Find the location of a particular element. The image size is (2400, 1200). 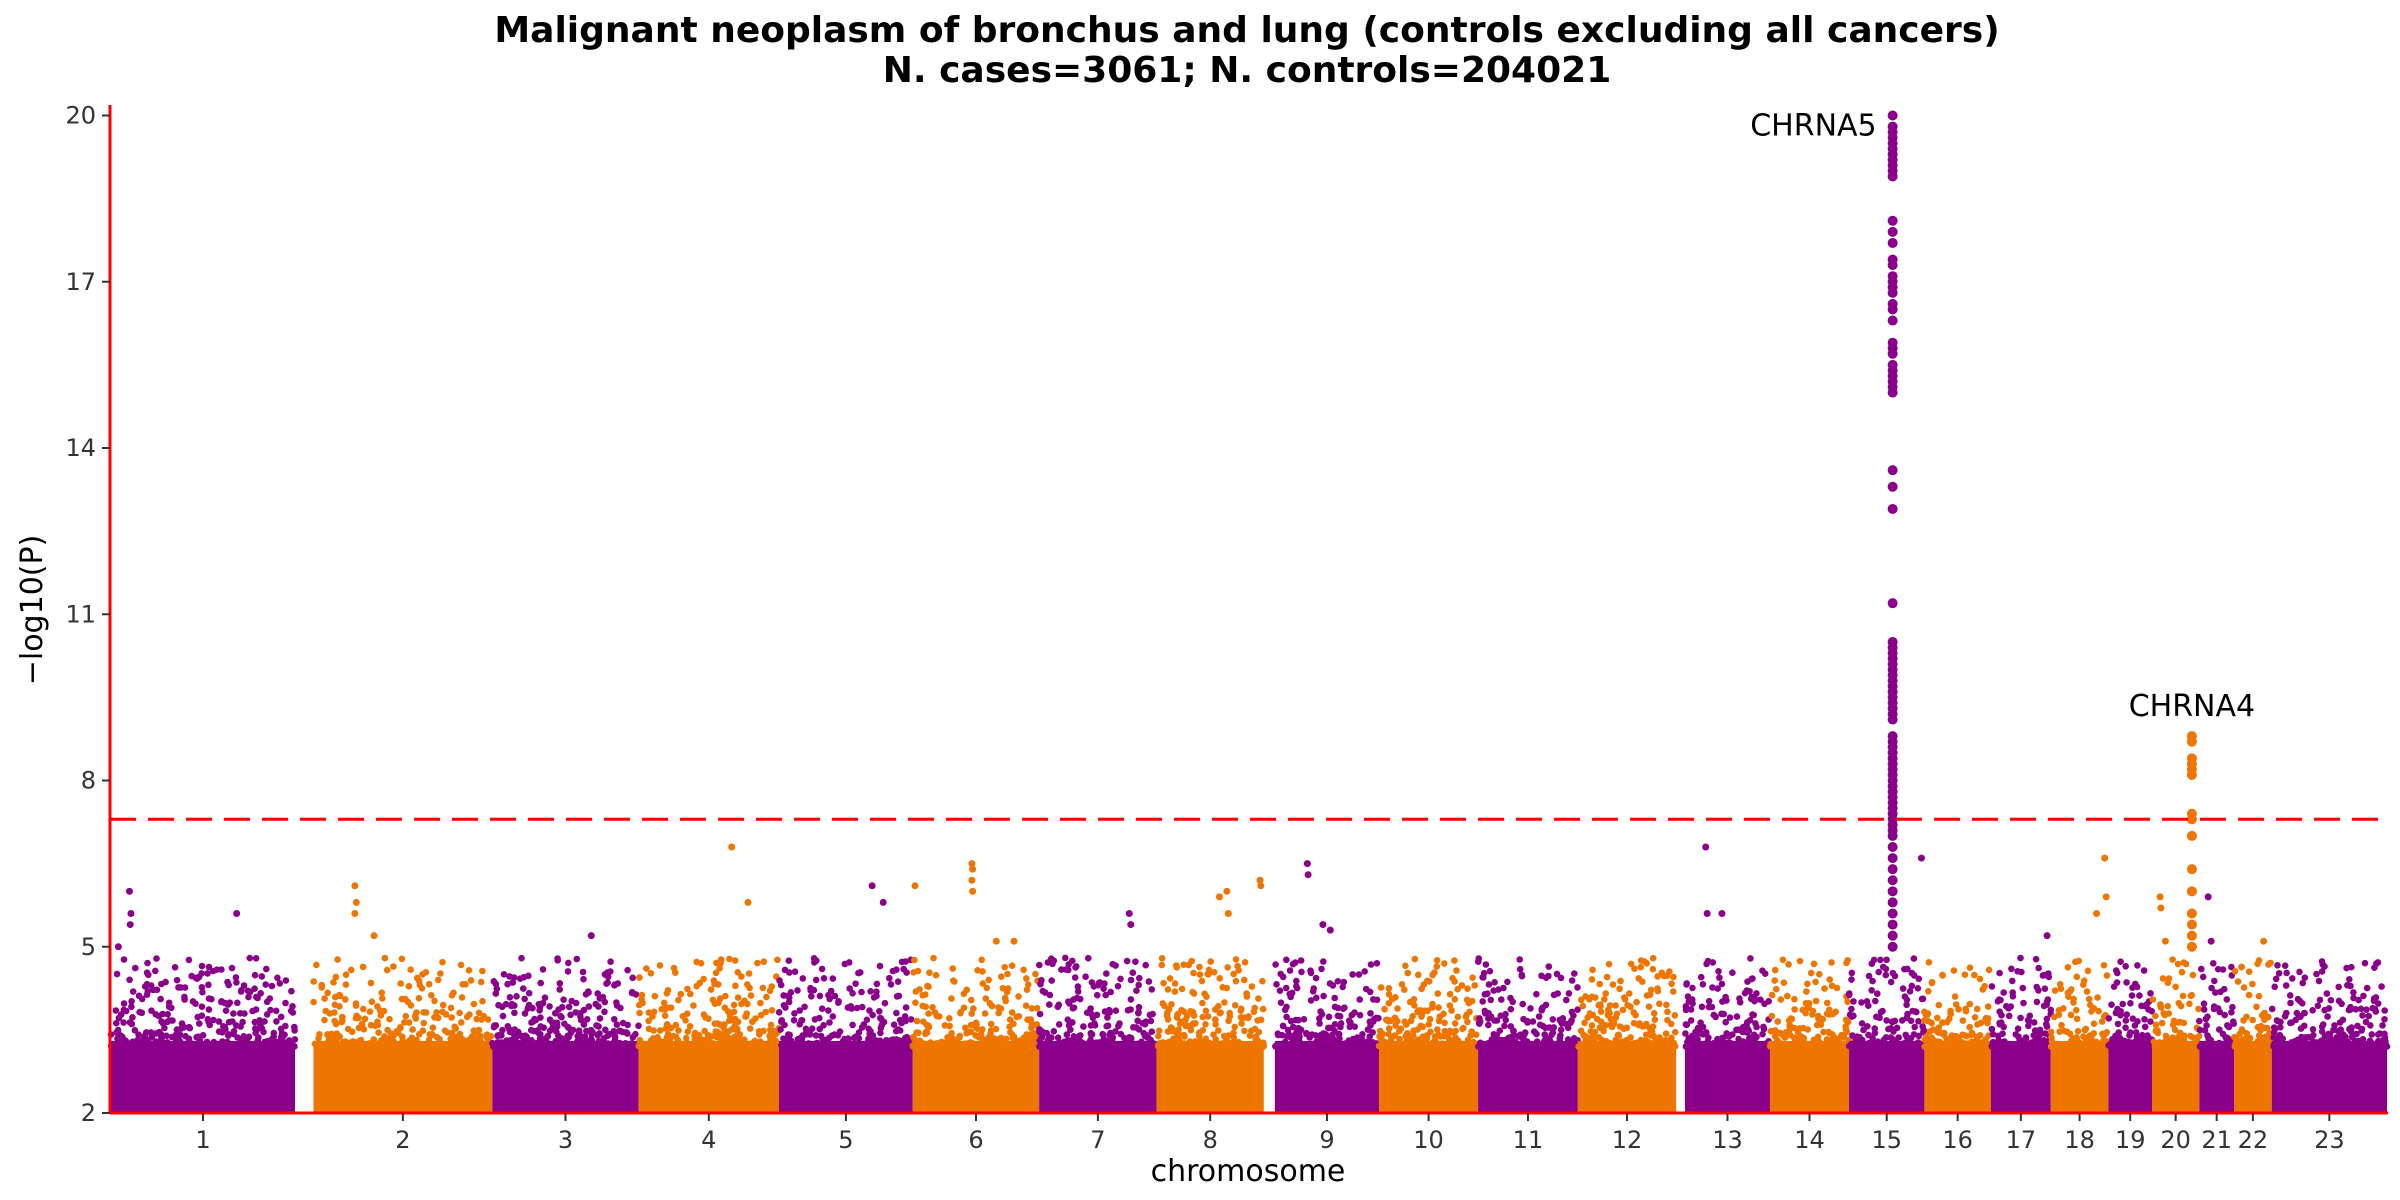

chromosome-8-dense-band is located at coordinates (1210, 1076).